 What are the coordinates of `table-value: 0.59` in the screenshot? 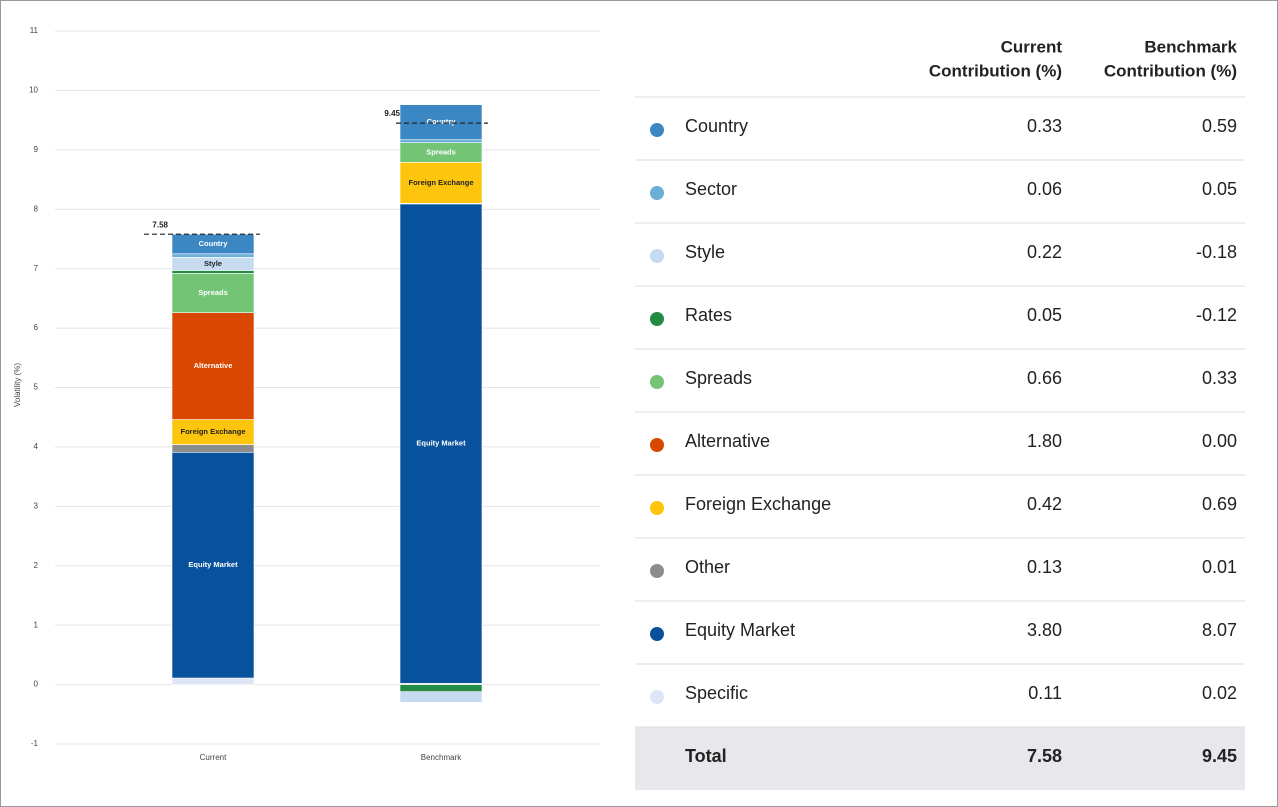 It's located at (1219, 126).